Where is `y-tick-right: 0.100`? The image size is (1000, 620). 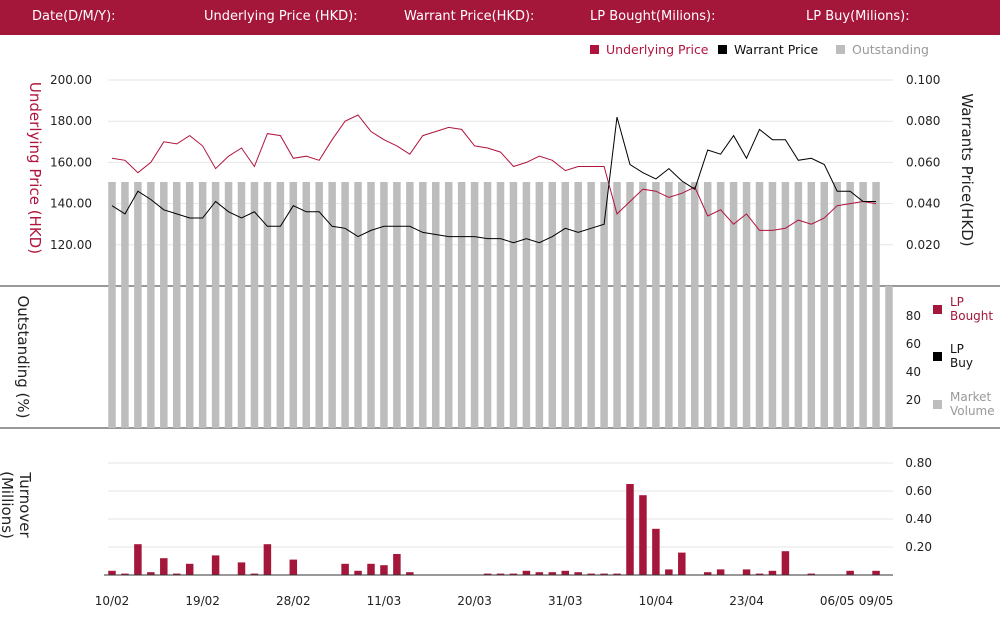 y-tick-right: 0.100 is located at coordinates (923, 80).